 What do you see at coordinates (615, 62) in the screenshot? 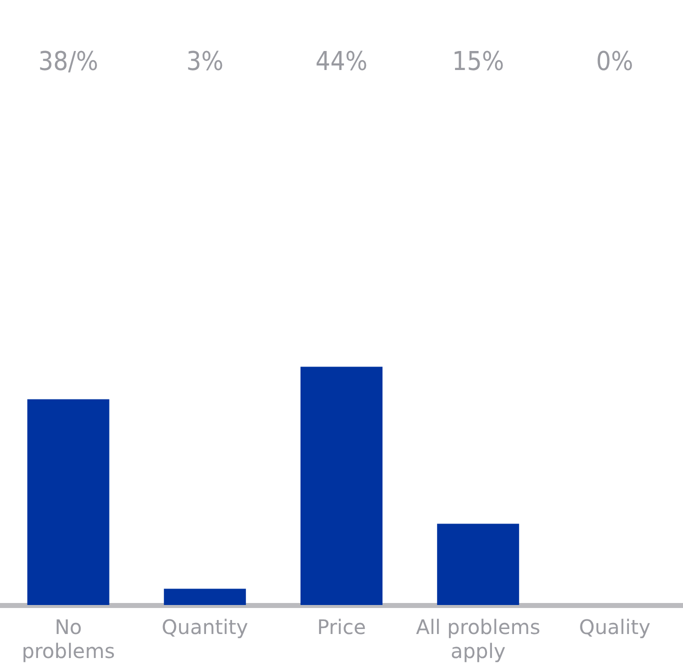
I see `data-label: 0%` at bounding box center [615, 62].